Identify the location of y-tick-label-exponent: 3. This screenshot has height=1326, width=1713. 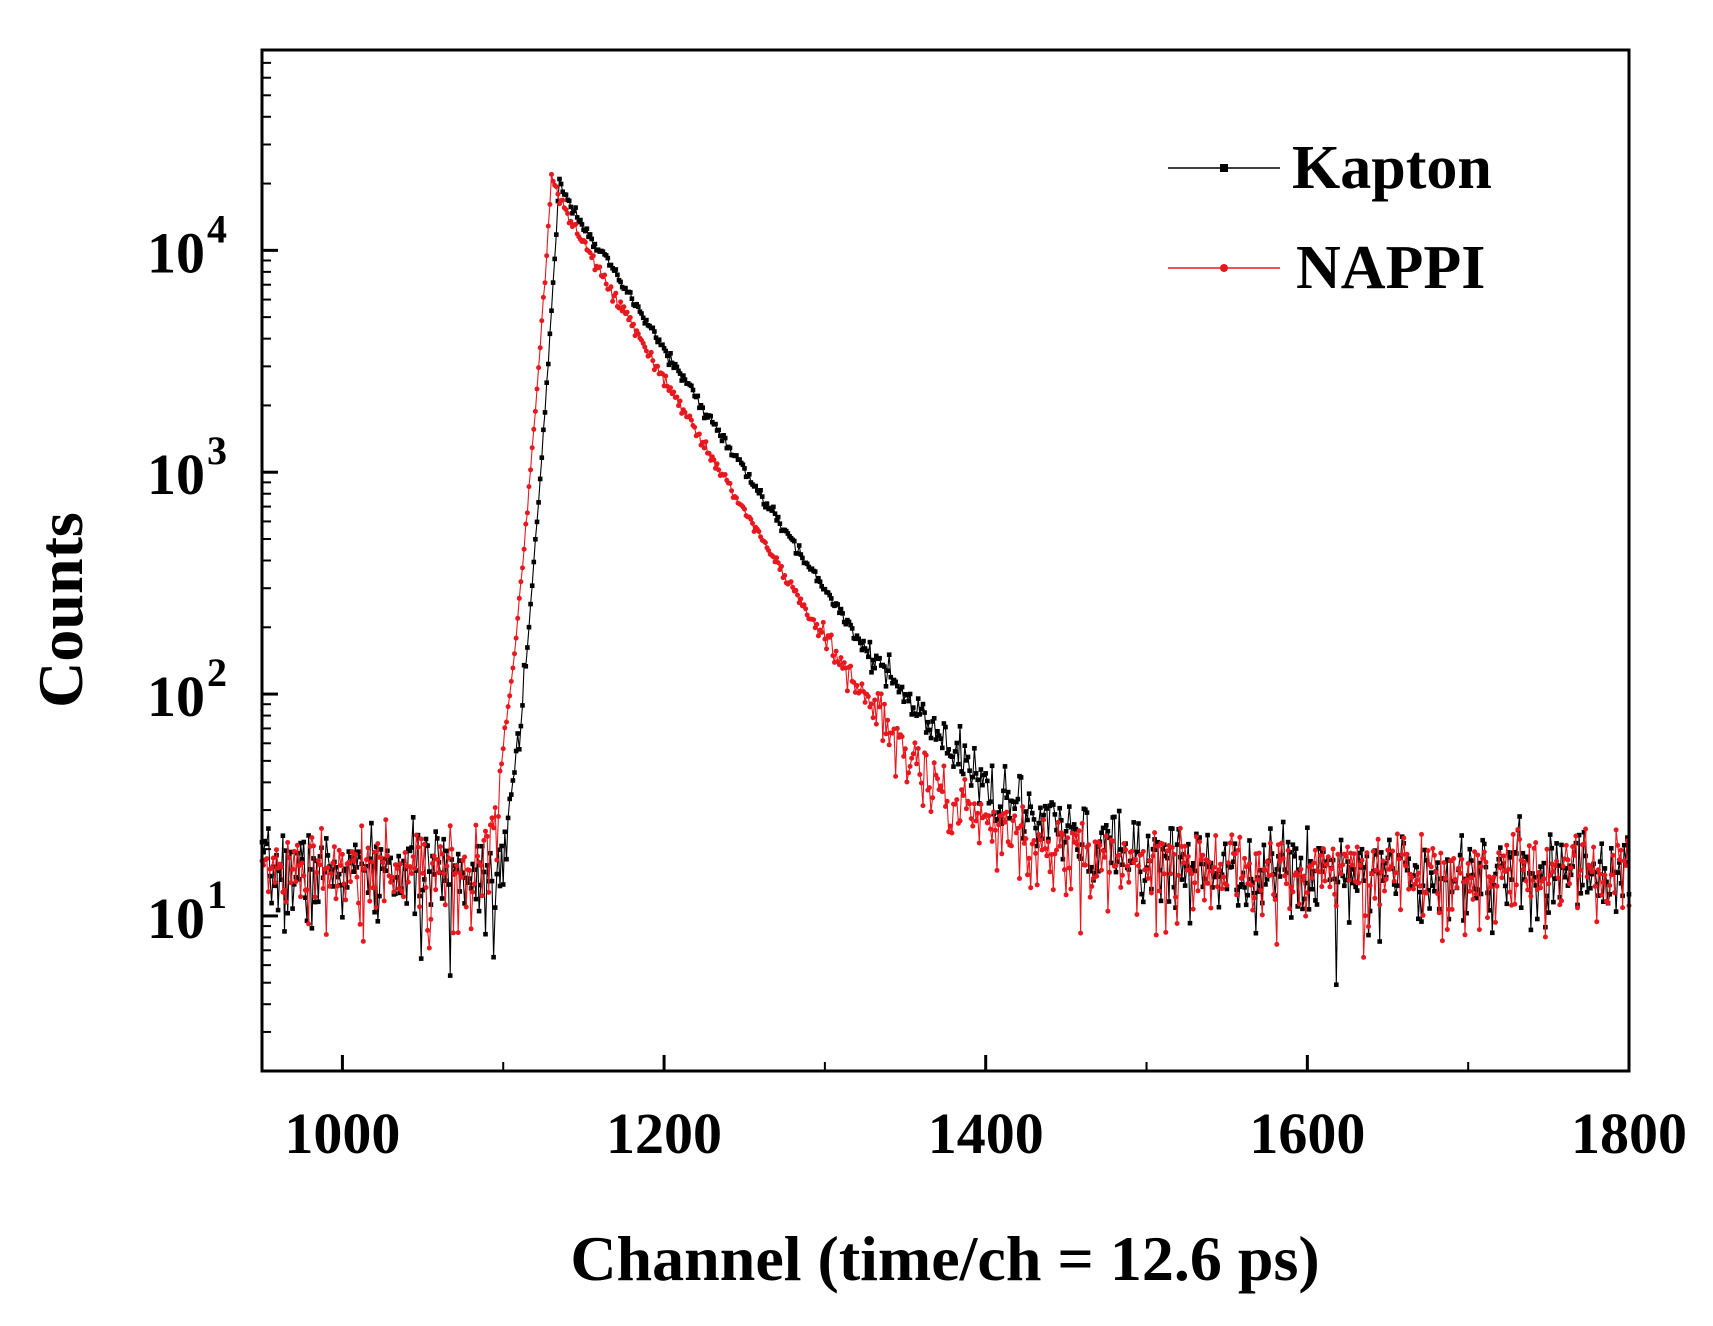
(217, 450).